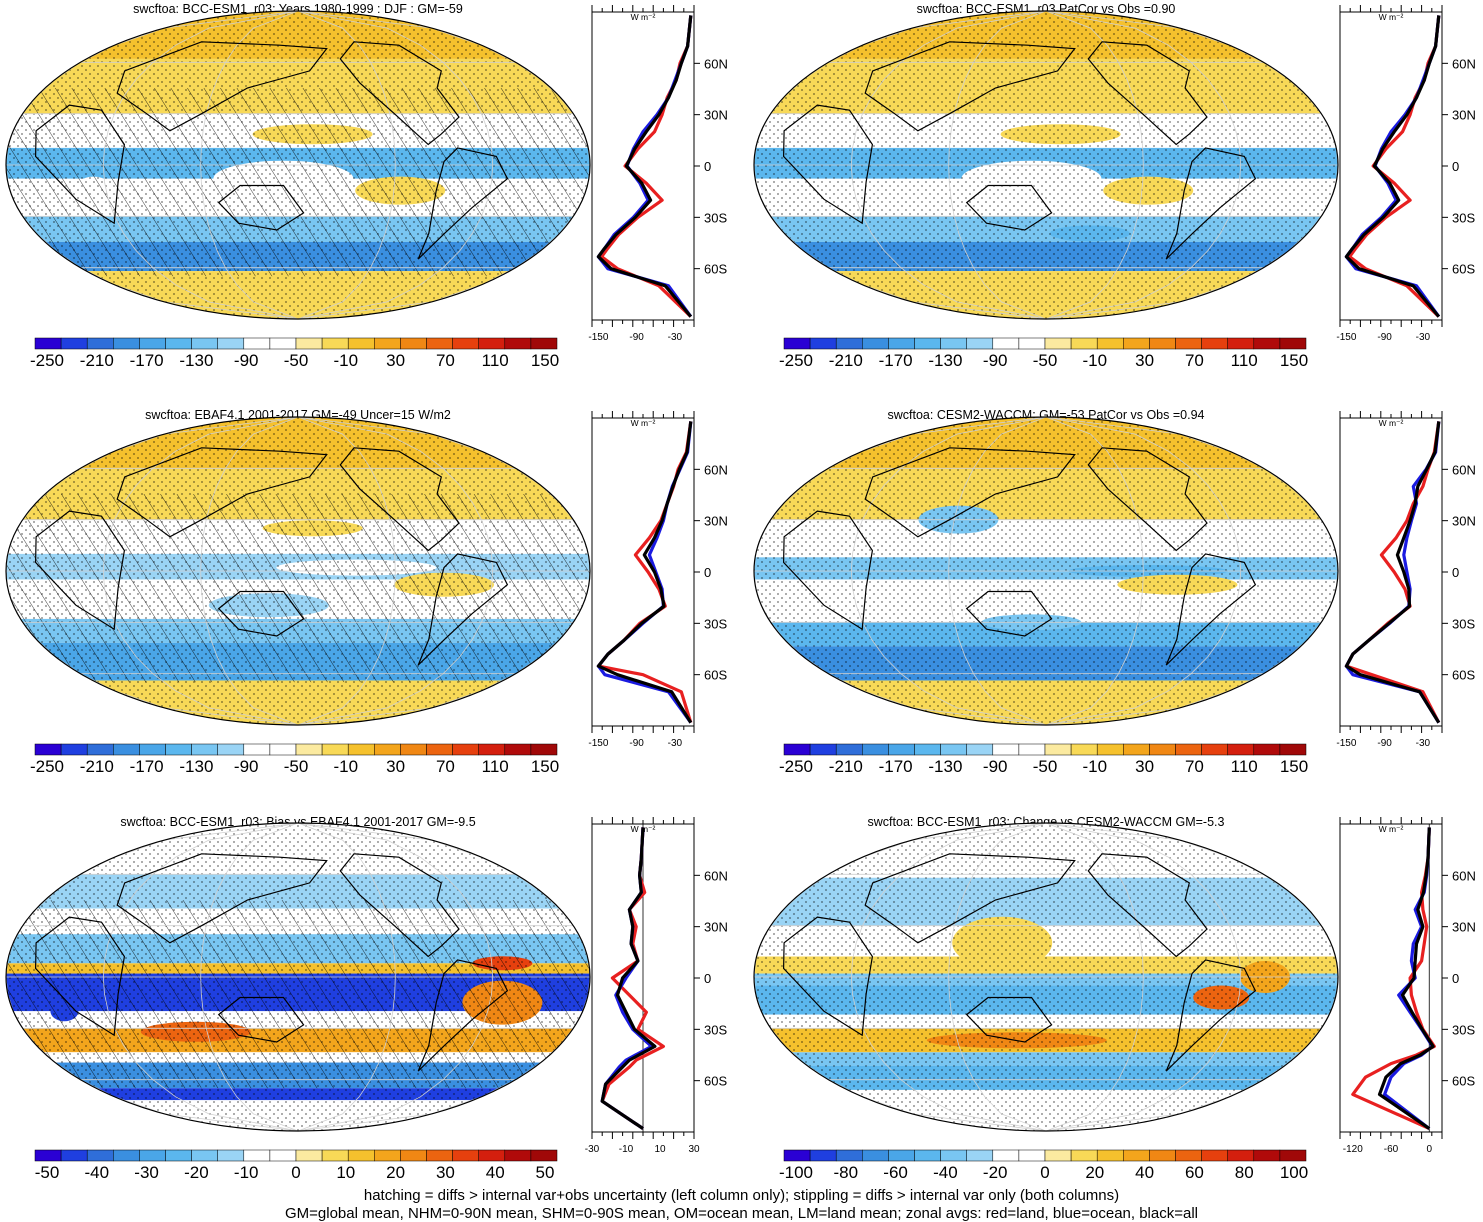 The image size is (1483, 1222). What do you see at coordinates (896, 360) in the screenshot?
I see `colorbar-tick-label: -170` at bounding box center [896, 360].